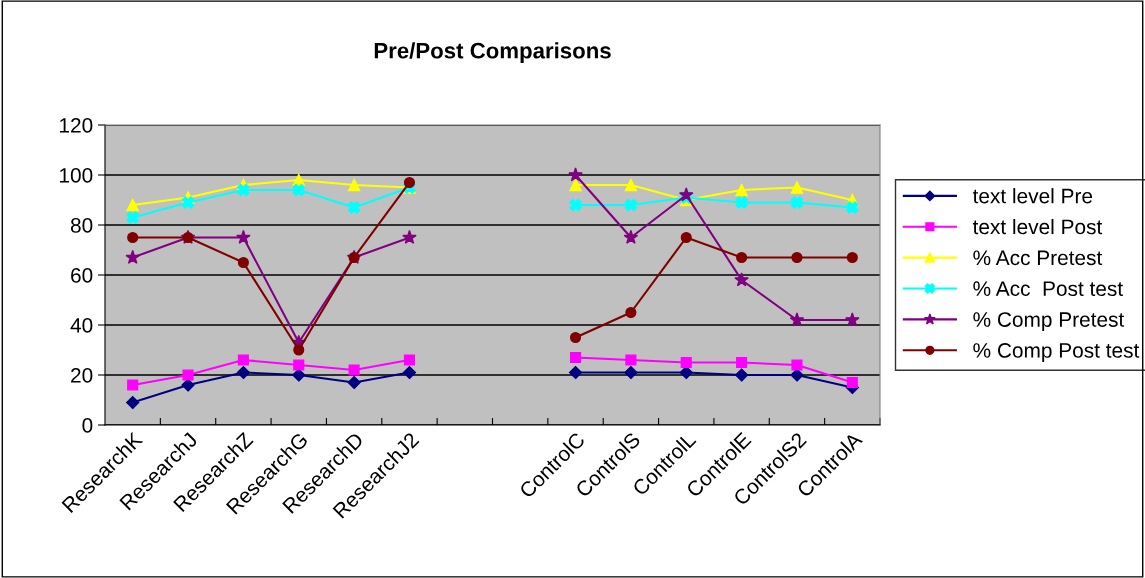 Image resolution: width=1145 pixels, height=578 pixels. Describe the element at coordinates (87, 425) in the screenshot. I see `y-tick-label: 0` at that location.